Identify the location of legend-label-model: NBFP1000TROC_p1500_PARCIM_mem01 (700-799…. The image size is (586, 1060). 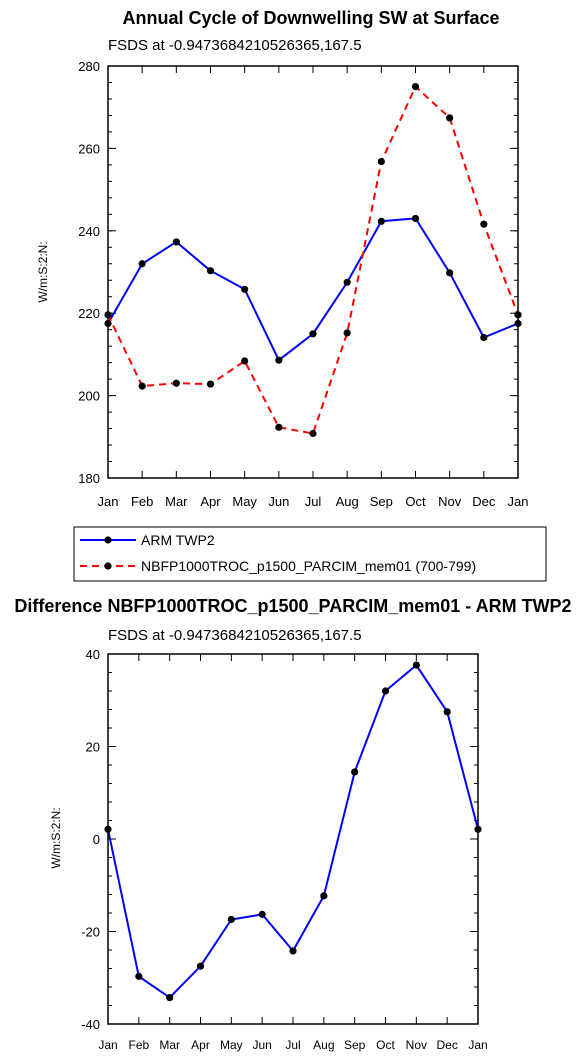
(308, 566).